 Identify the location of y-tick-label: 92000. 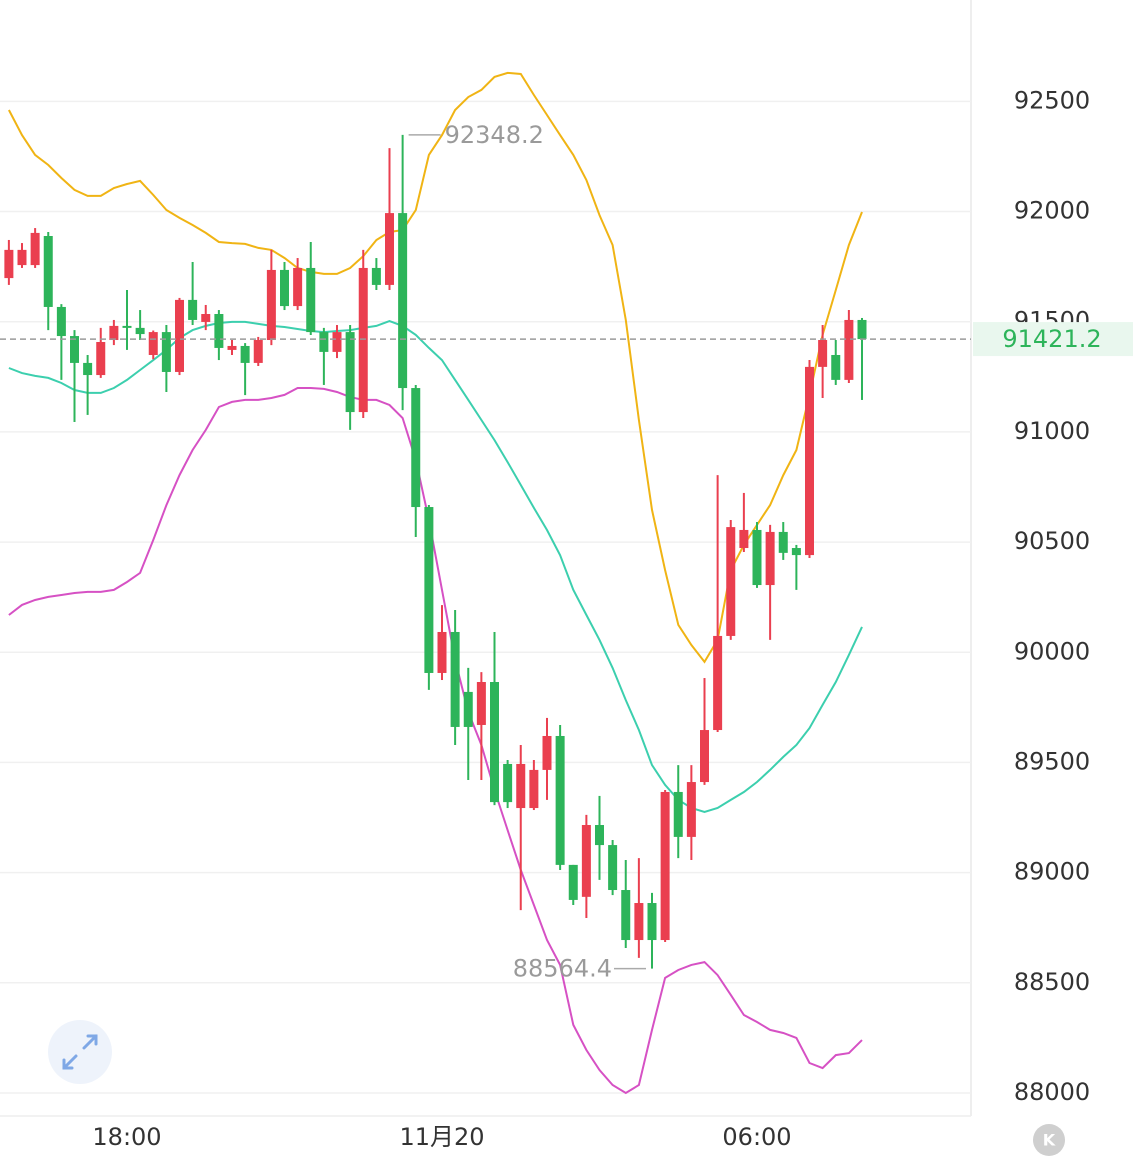
(1052, 211).